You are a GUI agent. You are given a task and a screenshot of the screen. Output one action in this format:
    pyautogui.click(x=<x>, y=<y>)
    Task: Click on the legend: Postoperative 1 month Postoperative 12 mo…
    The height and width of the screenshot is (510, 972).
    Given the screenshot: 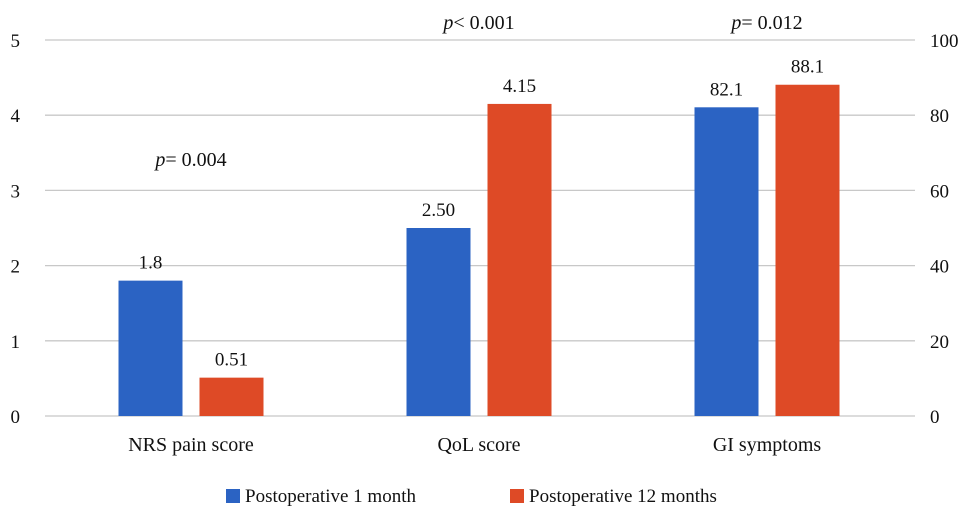 What is the action you would take?
    pyautogui.click(x=471, y=496)
    